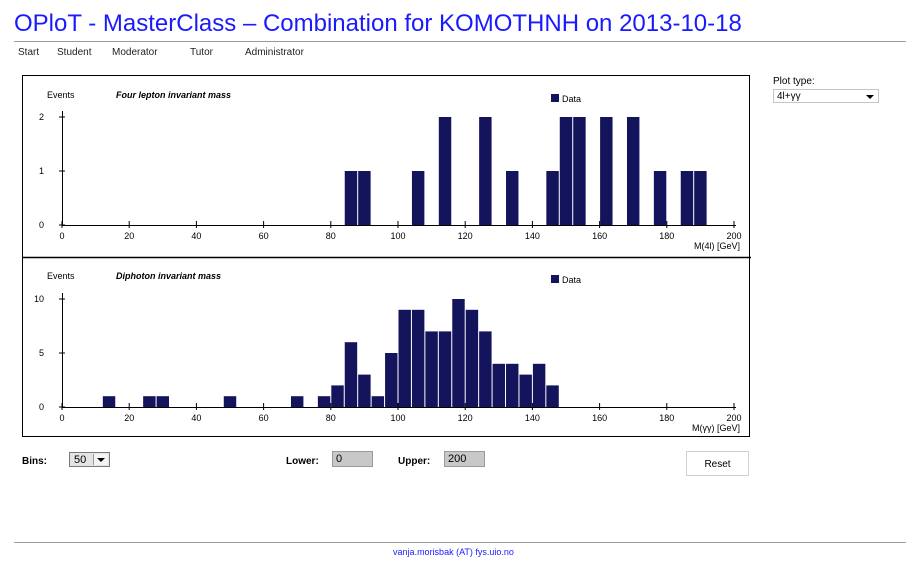 The height and width of the screenshot is (564, 907). I want to click on lower-input, so click(352, 459).